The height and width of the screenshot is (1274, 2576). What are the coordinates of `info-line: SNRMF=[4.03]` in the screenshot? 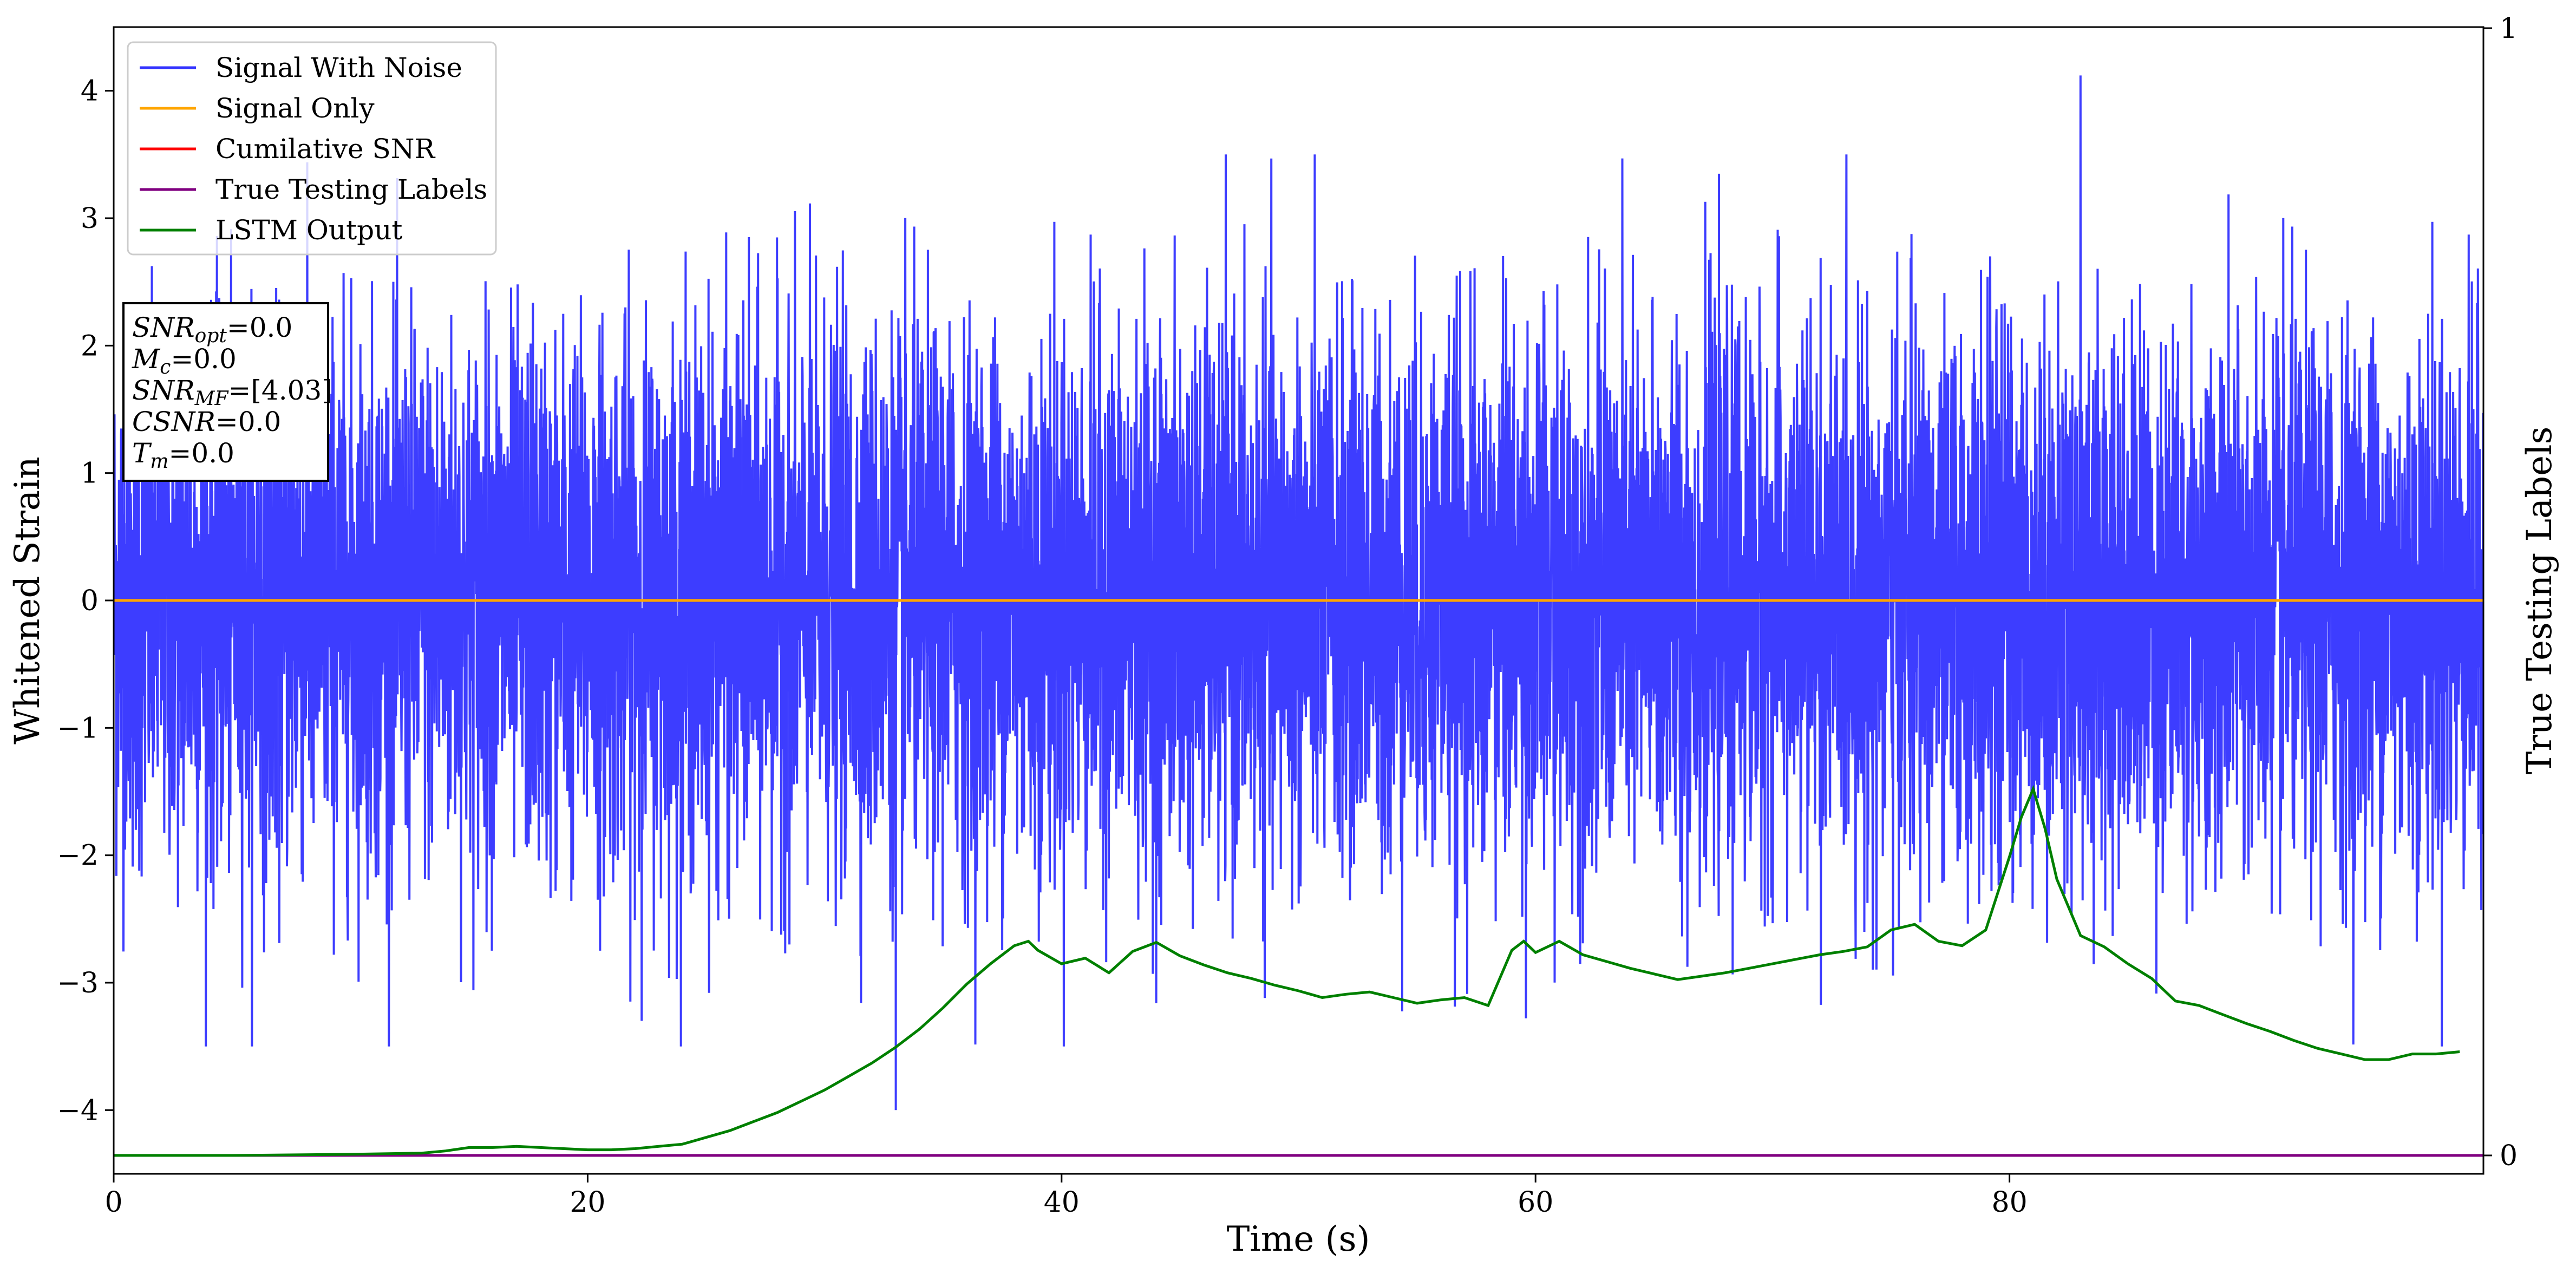 It's located at (232, 392).